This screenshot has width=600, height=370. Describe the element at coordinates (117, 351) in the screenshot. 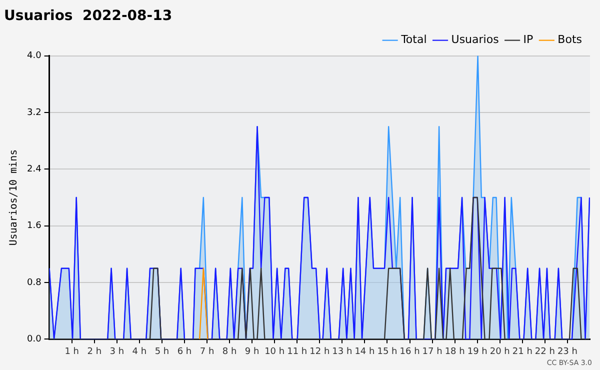

I see `x-tick-label: 3 h` at that location.